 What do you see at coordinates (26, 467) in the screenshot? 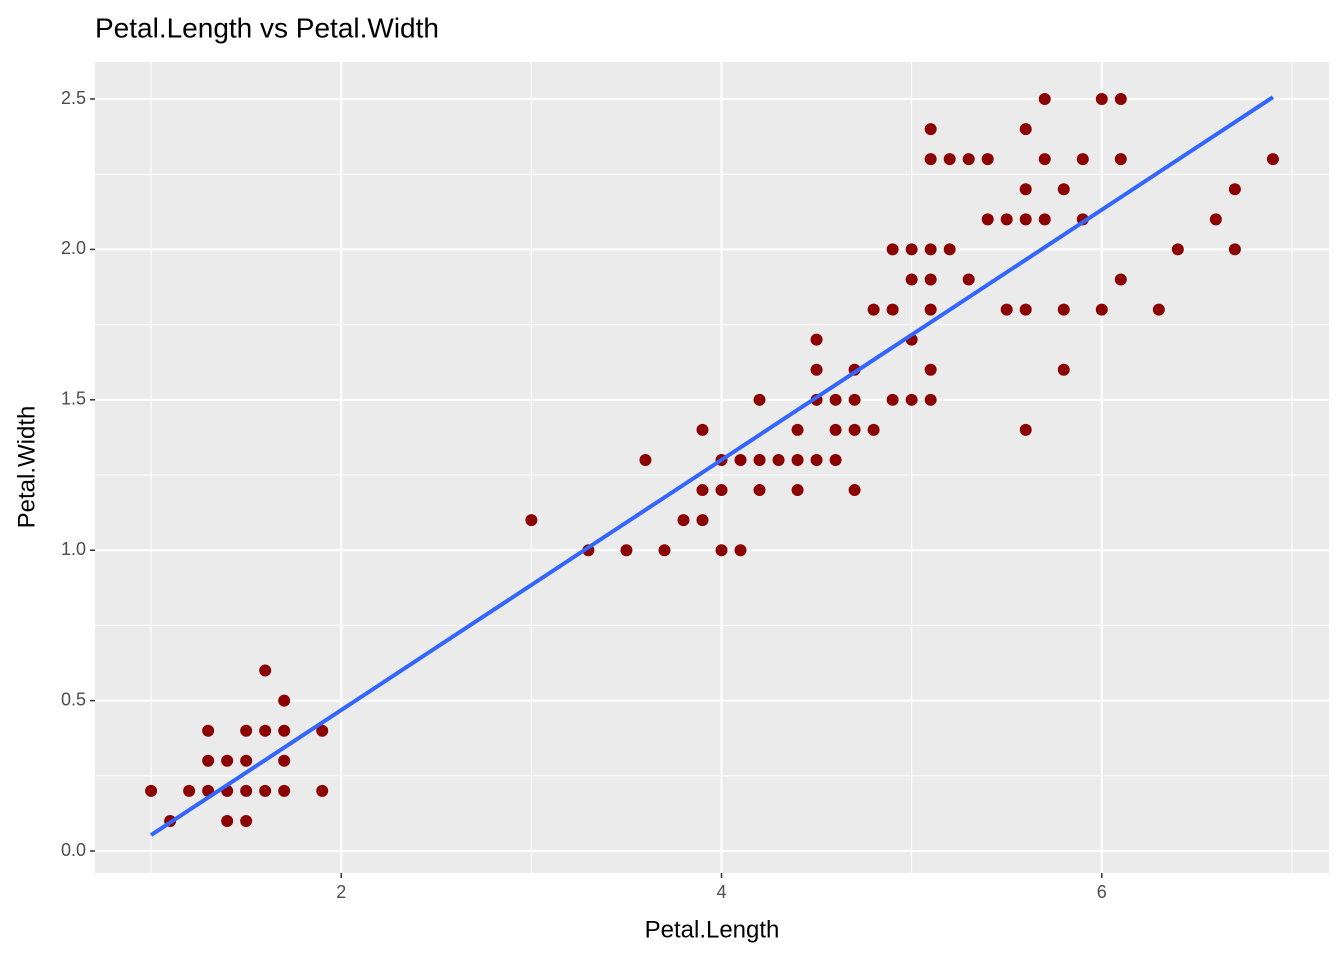
I see `y-axis-title: Petal.Width` at bounding box center [26, 467].